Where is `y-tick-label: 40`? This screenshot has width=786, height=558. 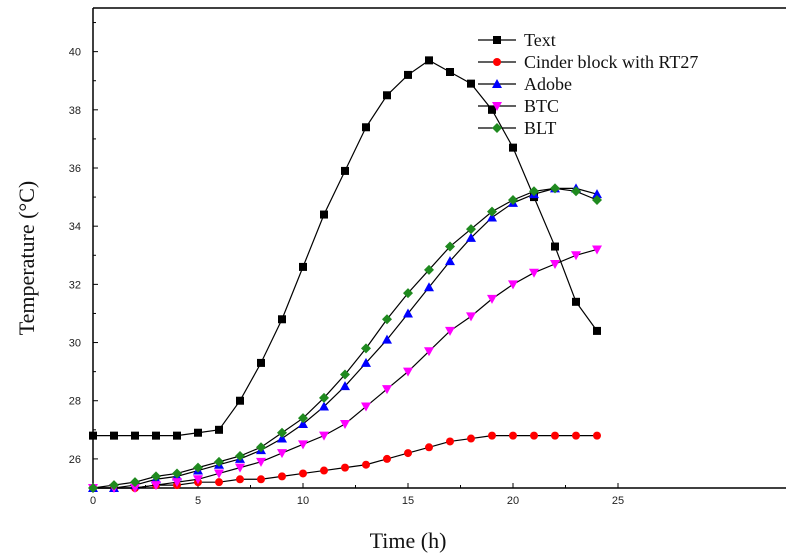 y-tick-label: 40 is located at coordinates (75, 53).